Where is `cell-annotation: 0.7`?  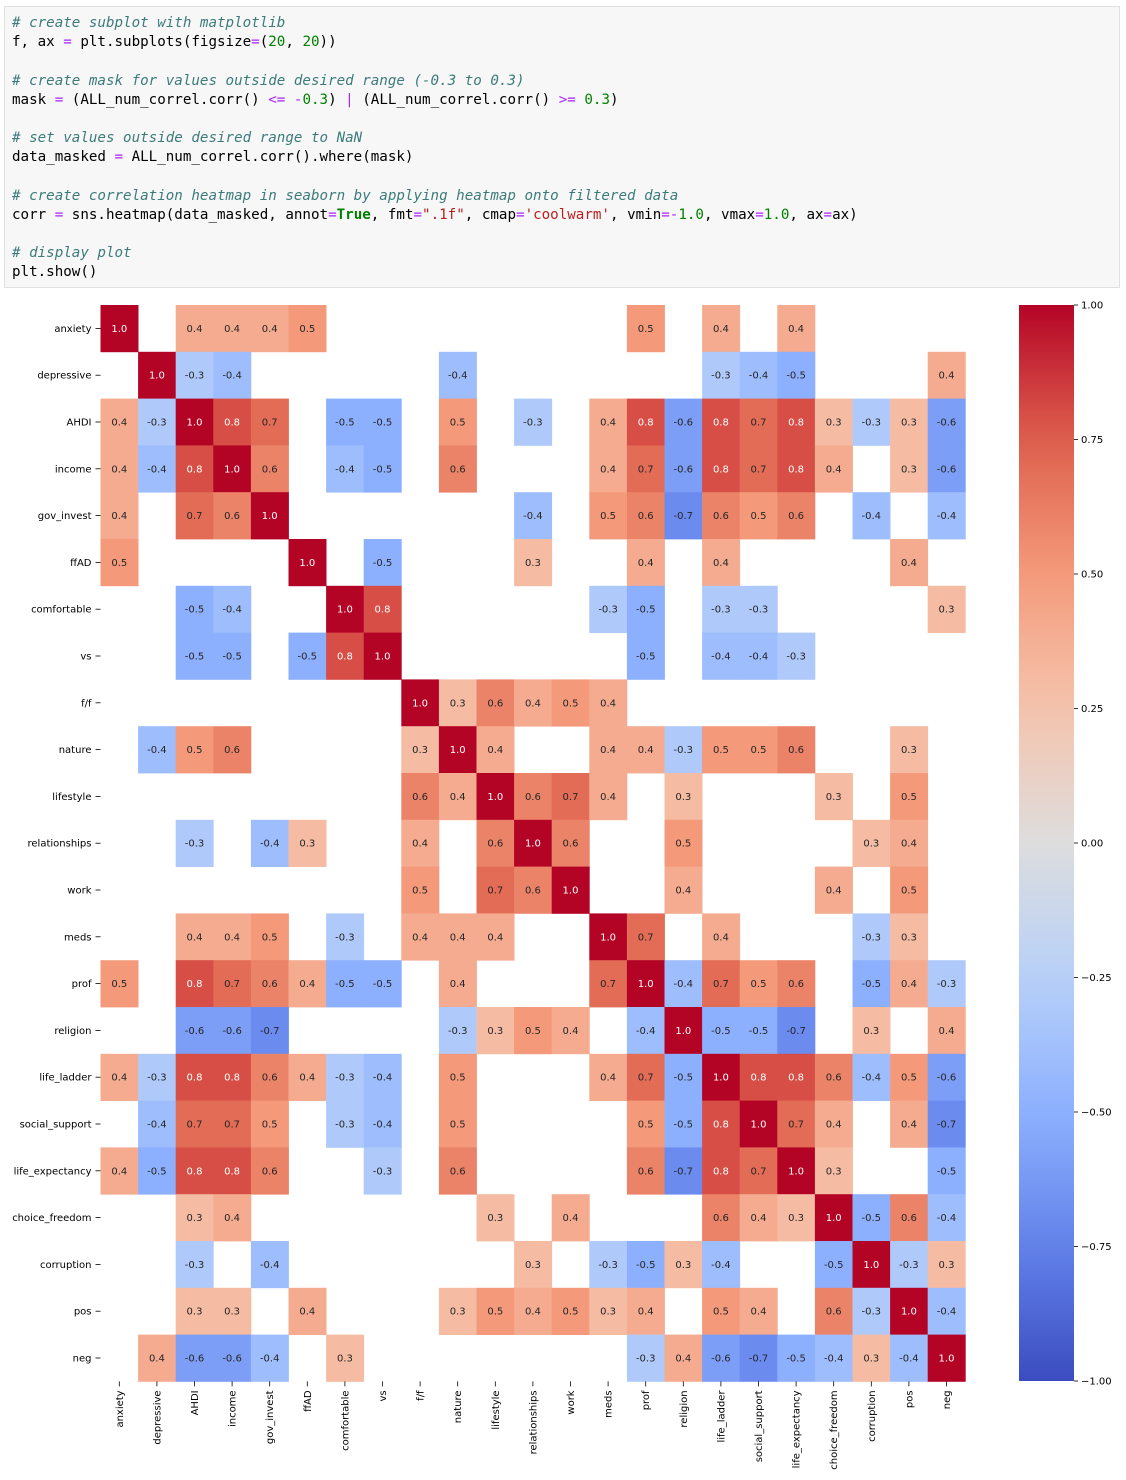 cell-annotation: 0.7 is located at coordinates (232, 1125).